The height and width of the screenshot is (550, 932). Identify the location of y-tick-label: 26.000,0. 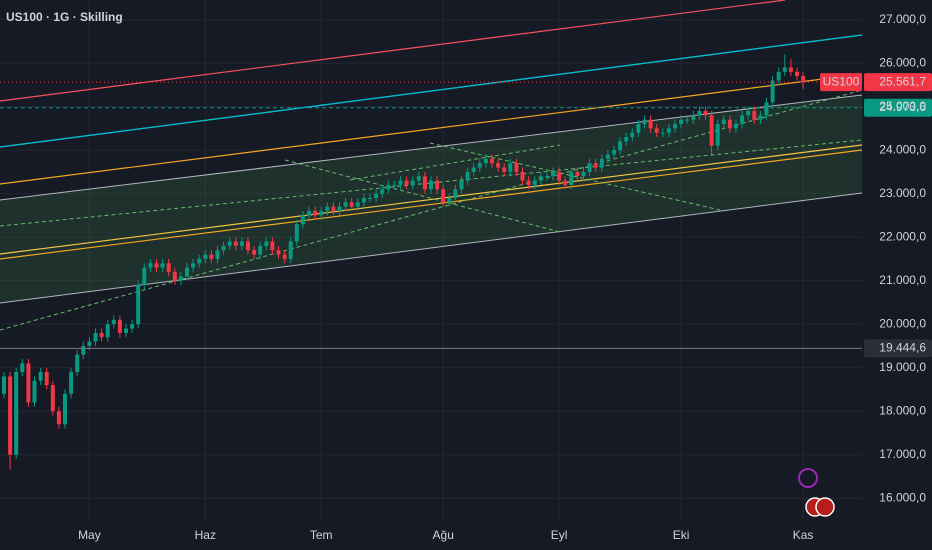
(902, 62).